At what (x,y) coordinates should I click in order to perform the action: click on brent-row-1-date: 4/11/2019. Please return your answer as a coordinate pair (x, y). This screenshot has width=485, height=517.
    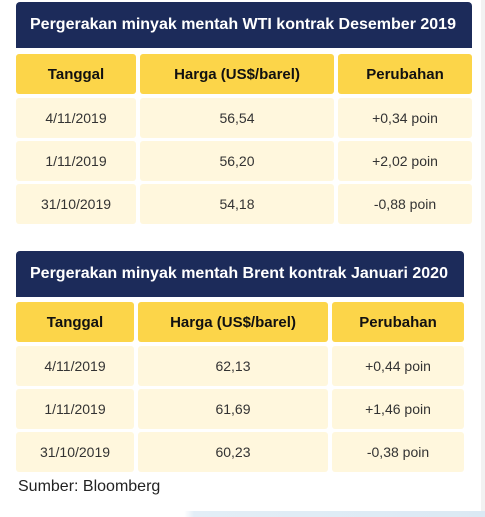
    Looking at the image, I should click on (75, 366).